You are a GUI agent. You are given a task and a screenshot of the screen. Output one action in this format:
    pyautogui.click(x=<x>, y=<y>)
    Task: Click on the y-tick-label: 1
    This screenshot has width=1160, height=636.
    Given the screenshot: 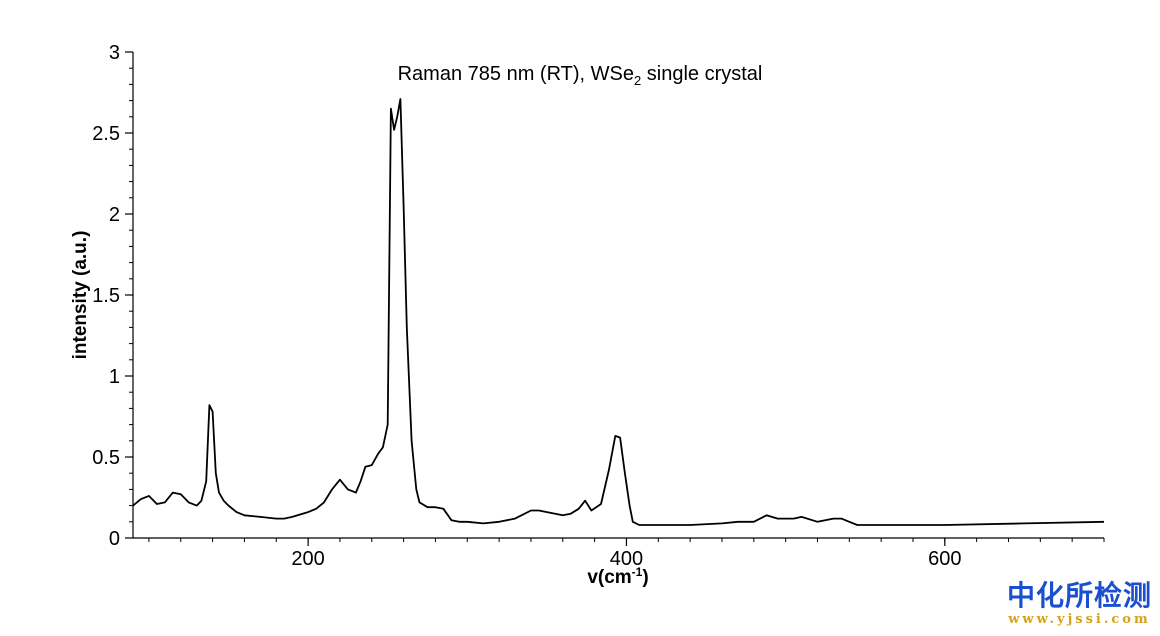 What is the action you would take?
    pyautogui.click(x=114, y=377)
    